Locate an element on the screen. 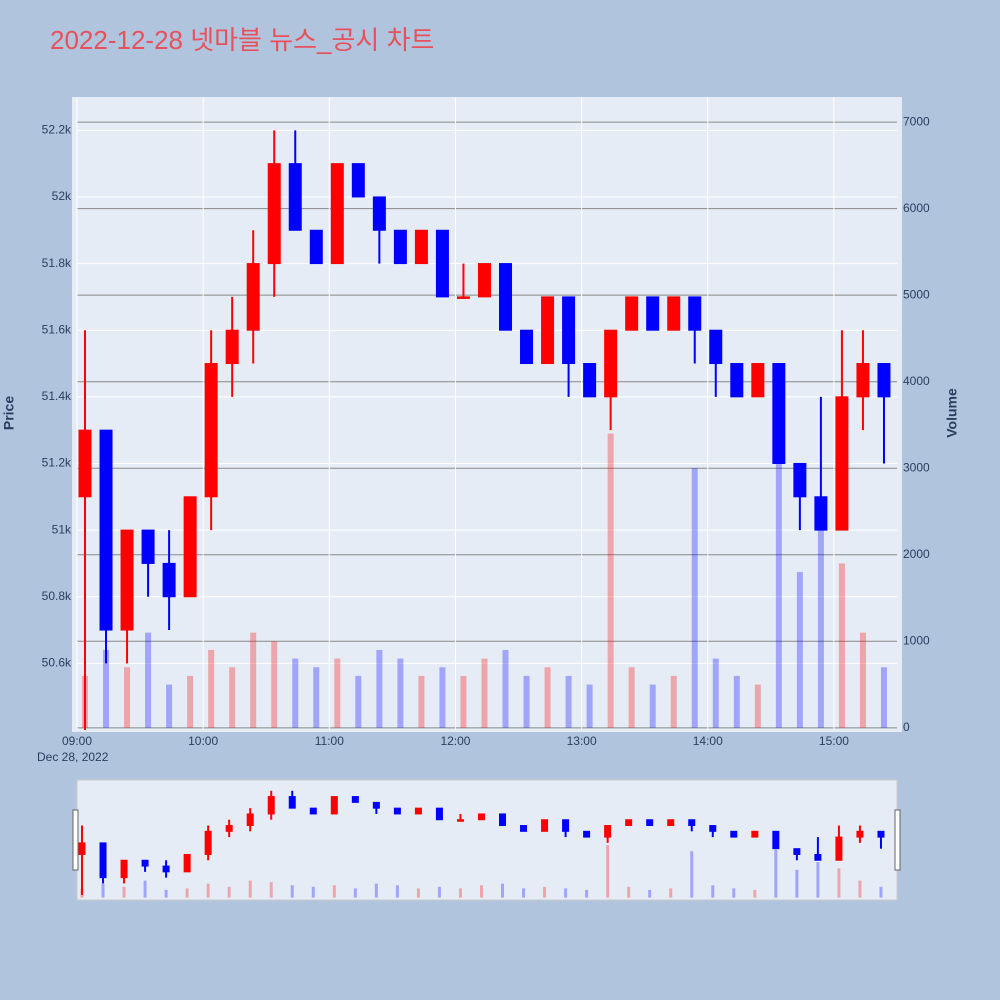  y-tick-label: 50.8k is located at coordinates (57, 596).